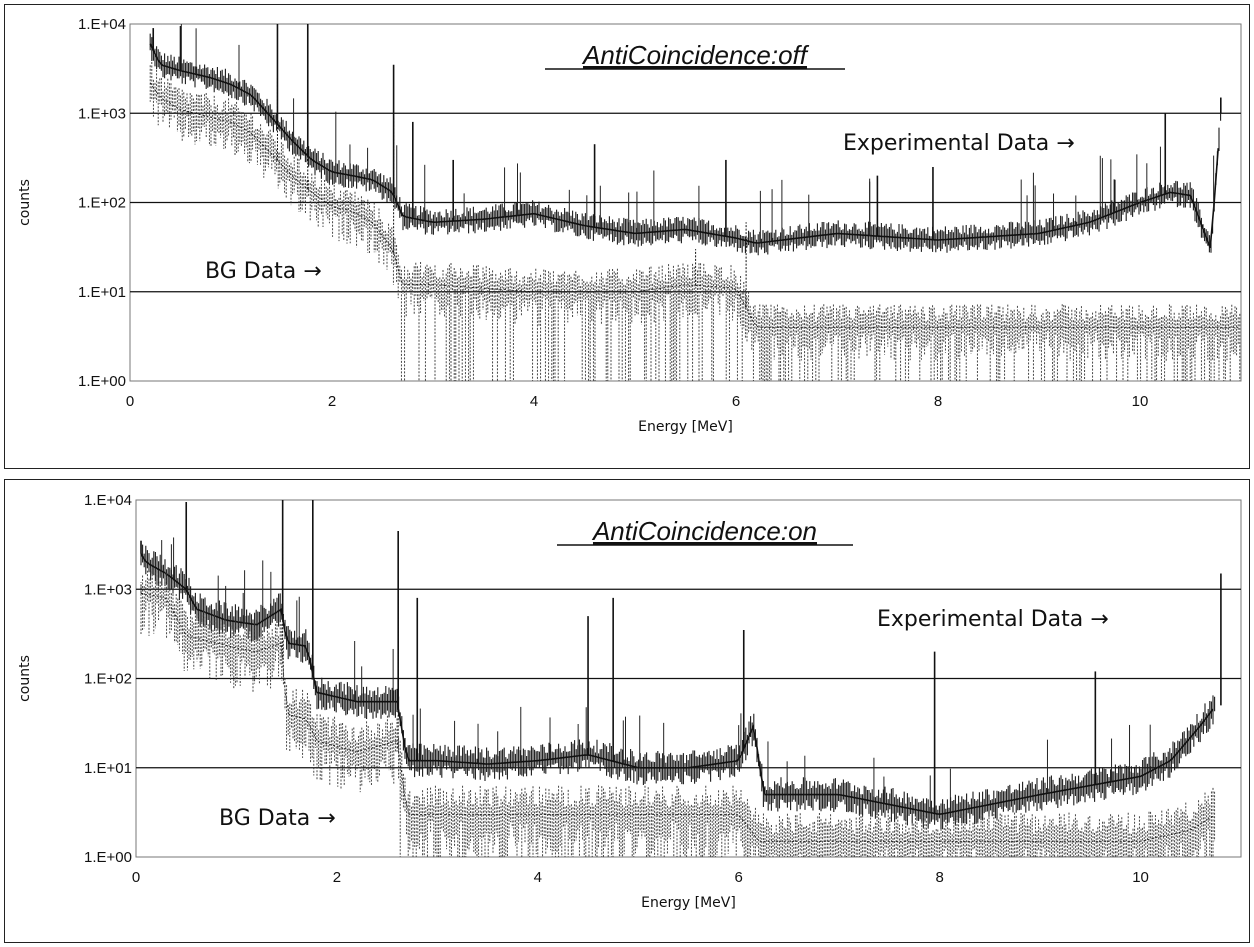 This screenshot has width=1254, height=947. What do you see at coordinates (704, 531) in the screenshot?
I see `chart-title: AntiCoincidence:on` at bounding box center [704, 531].